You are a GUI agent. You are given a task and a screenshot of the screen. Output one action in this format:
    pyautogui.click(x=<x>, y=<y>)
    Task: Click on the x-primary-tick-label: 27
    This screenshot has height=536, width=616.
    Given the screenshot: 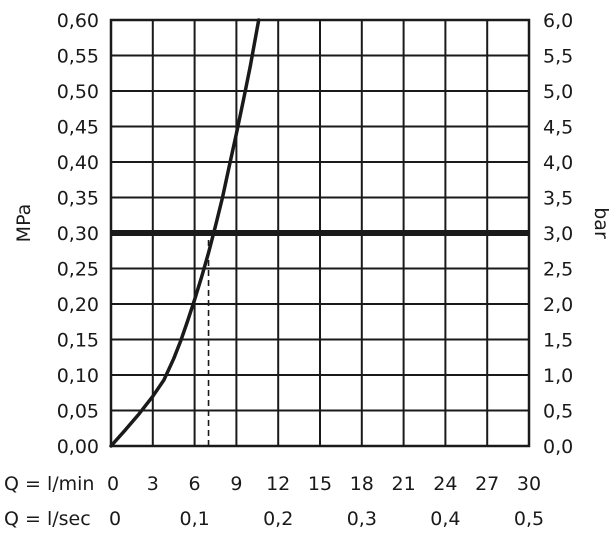 What is the action you would take?
    pyautogui.click(x=487, y=484)
    